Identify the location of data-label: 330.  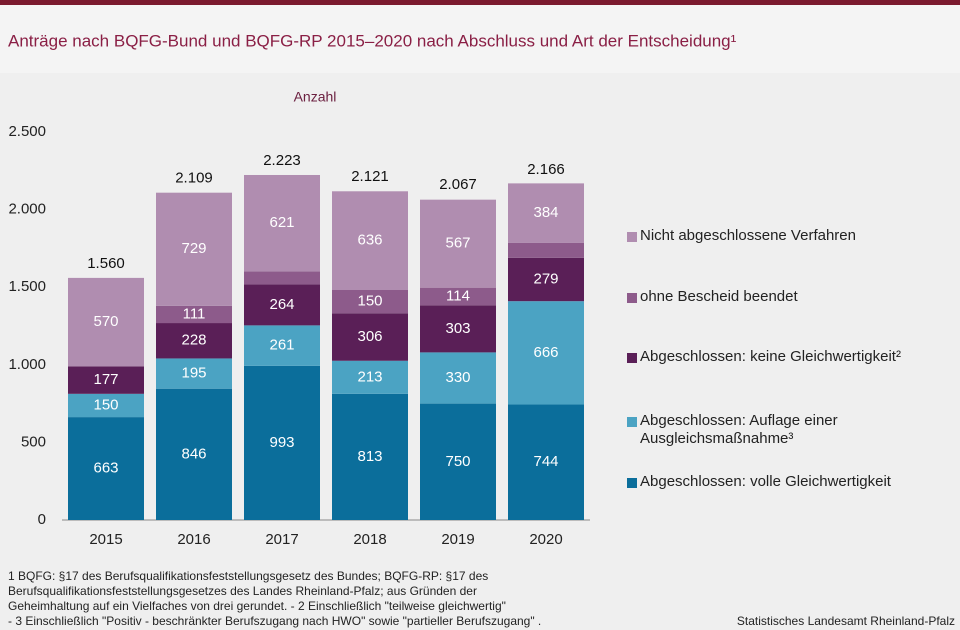
(457, 377).